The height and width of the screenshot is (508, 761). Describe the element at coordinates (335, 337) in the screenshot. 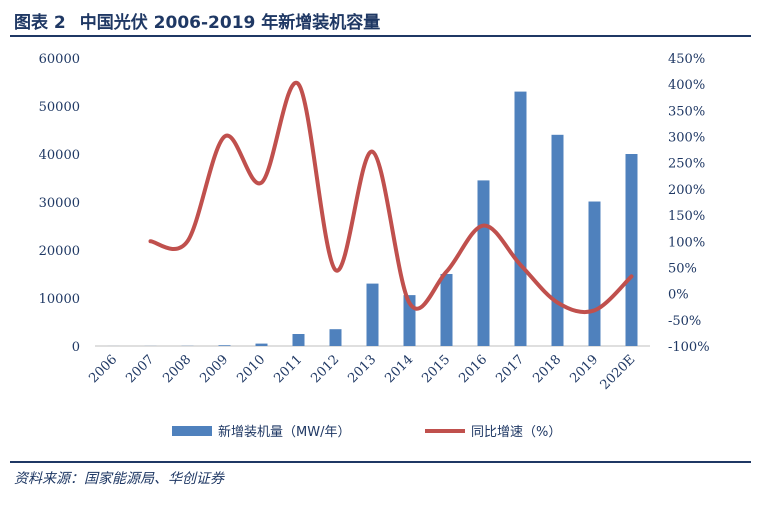

I see `bar-2012` at that location.